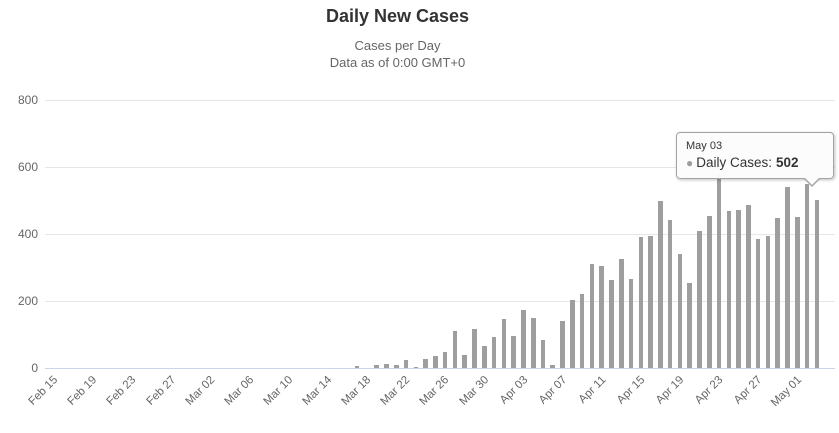 The height and width of the screenshot is (433, 839). I want to click on y-axis-tick-label: 400, so click(27, 234).